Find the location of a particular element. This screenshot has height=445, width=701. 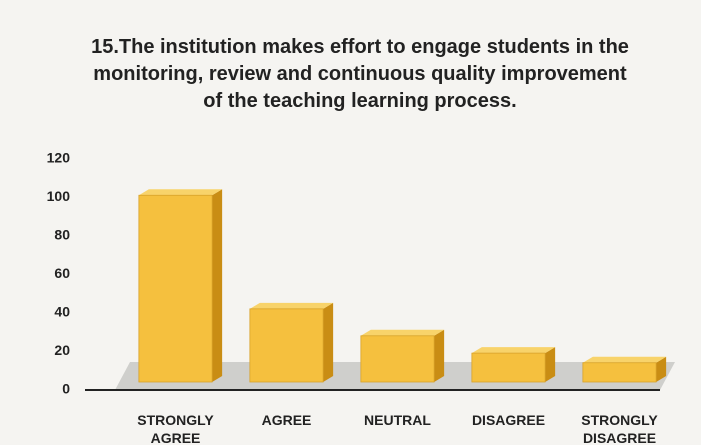

x-tick-label: NEUTRAL is located at coordinates (397, 420).